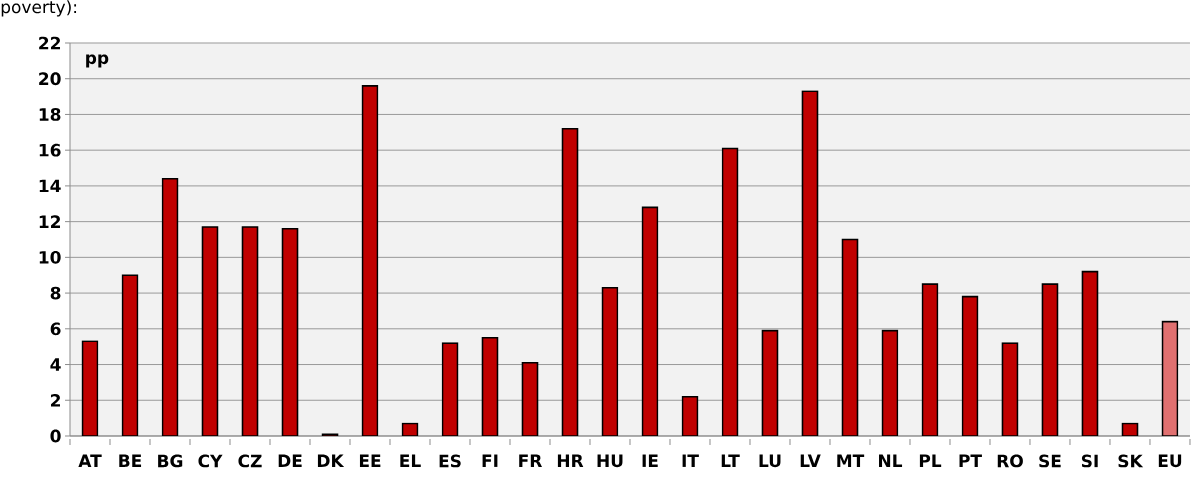 The height and width of the screenshot is (498, 1200). Describe the element at coordinates (50, 114) in the screenshot. I see `y-tick-label: 18` at that location.